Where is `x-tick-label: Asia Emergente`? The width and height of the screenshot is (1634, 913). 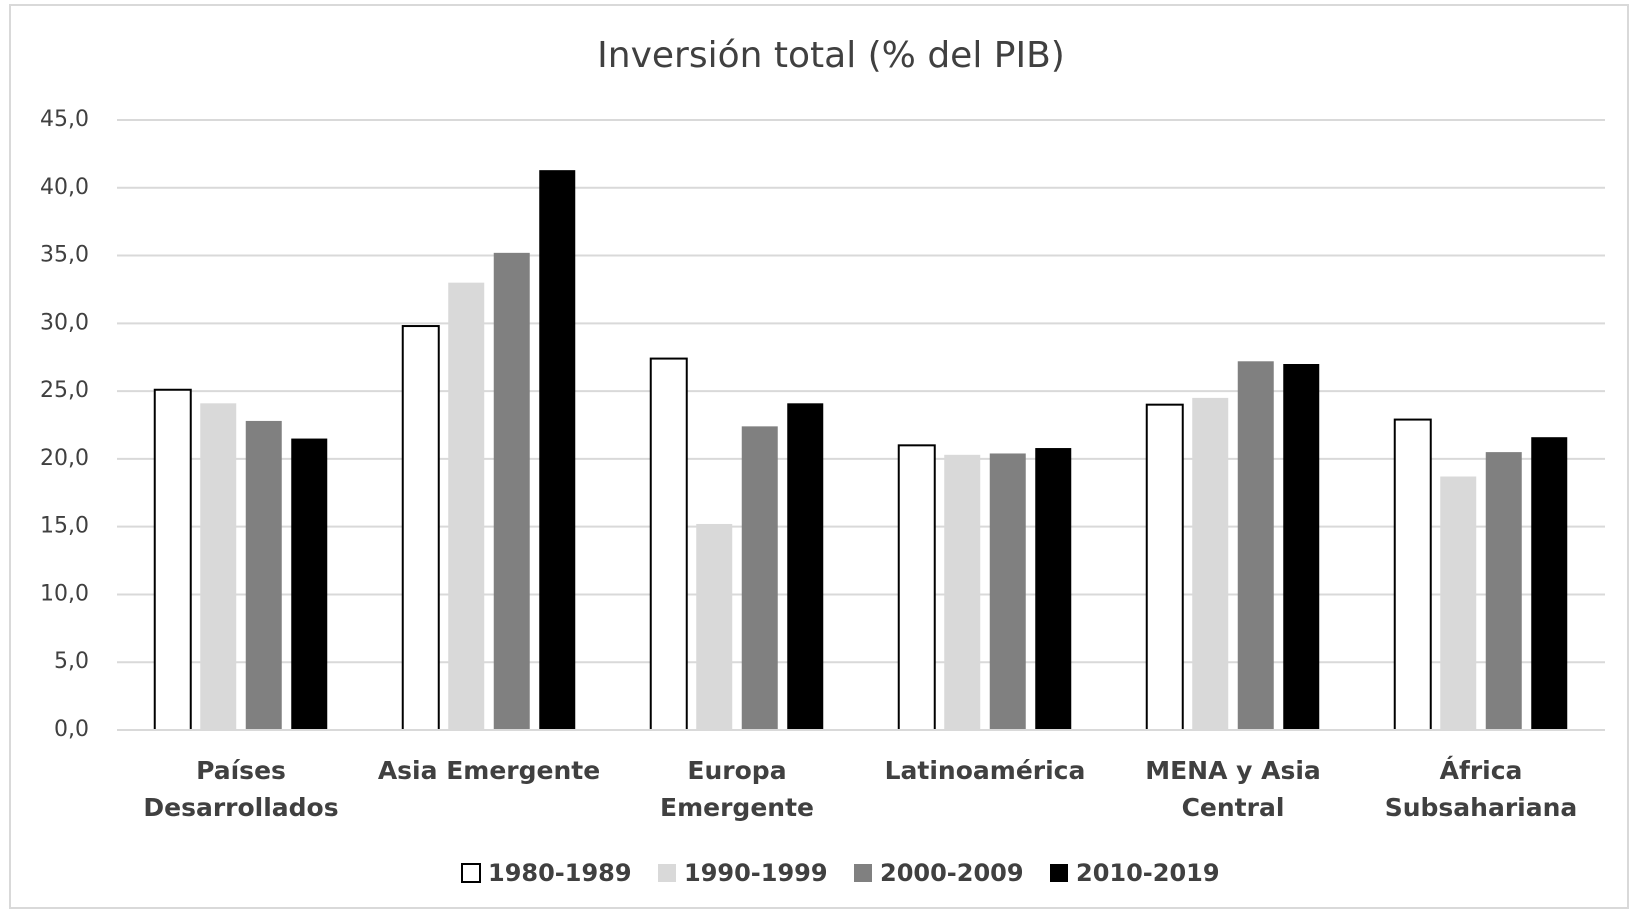
x-tick-label: Asia Emergente is located at coordinates (489, 770).